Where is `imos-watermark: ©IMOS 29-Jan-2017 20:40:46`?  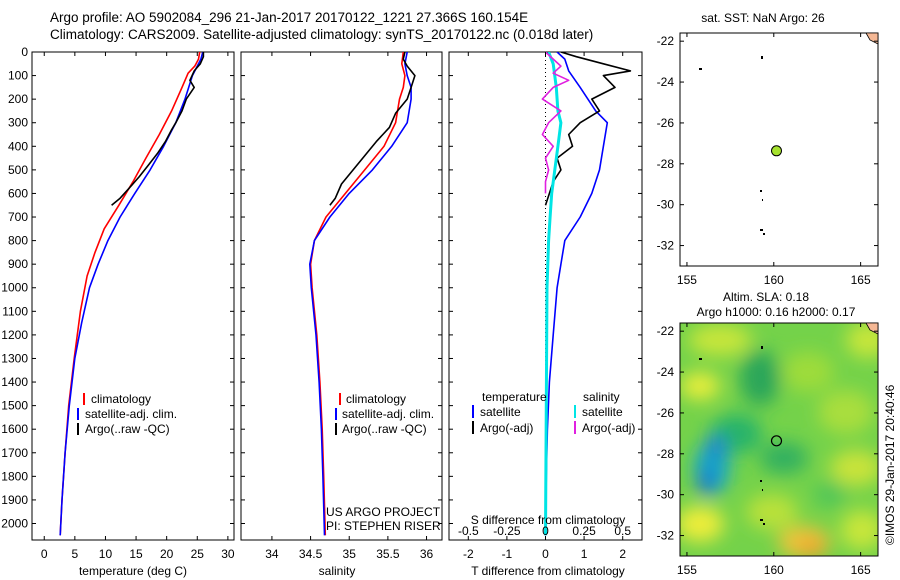 imos-watermark: ©IMOS 29-Jan-2017 20:40:46 is located at coordinates (890, 464).